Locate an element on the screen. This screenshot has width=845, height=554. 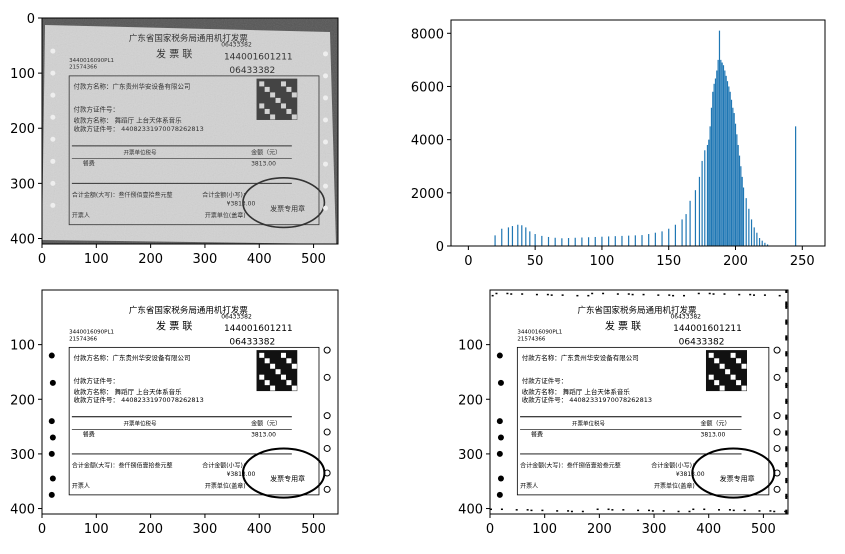
receipt-text: 合计金额(小写)： is located at coordinates (225, 195).